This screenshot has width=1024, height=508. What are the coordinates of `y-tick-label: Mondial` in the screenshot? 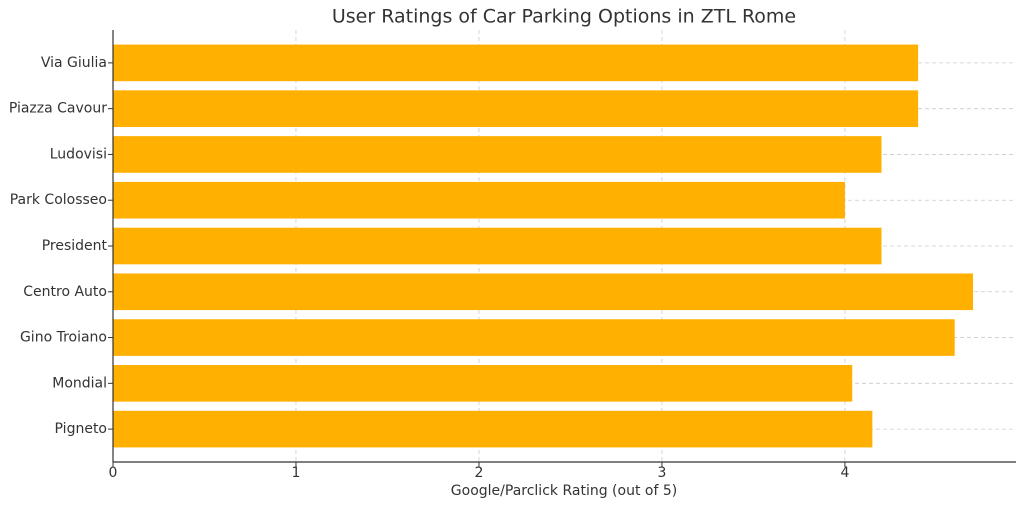 It's located at (79, 383).